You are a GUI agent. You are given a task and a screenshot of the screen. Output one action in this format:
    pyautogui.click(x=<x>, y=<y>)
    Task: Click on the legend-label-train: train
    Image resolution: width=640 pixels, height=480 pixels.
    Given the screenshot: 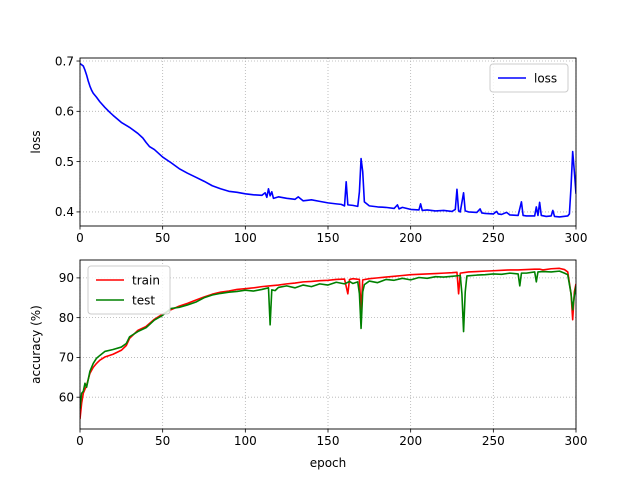 What is the action you would take?
    pyautogui.click(x=146, y=280)
    